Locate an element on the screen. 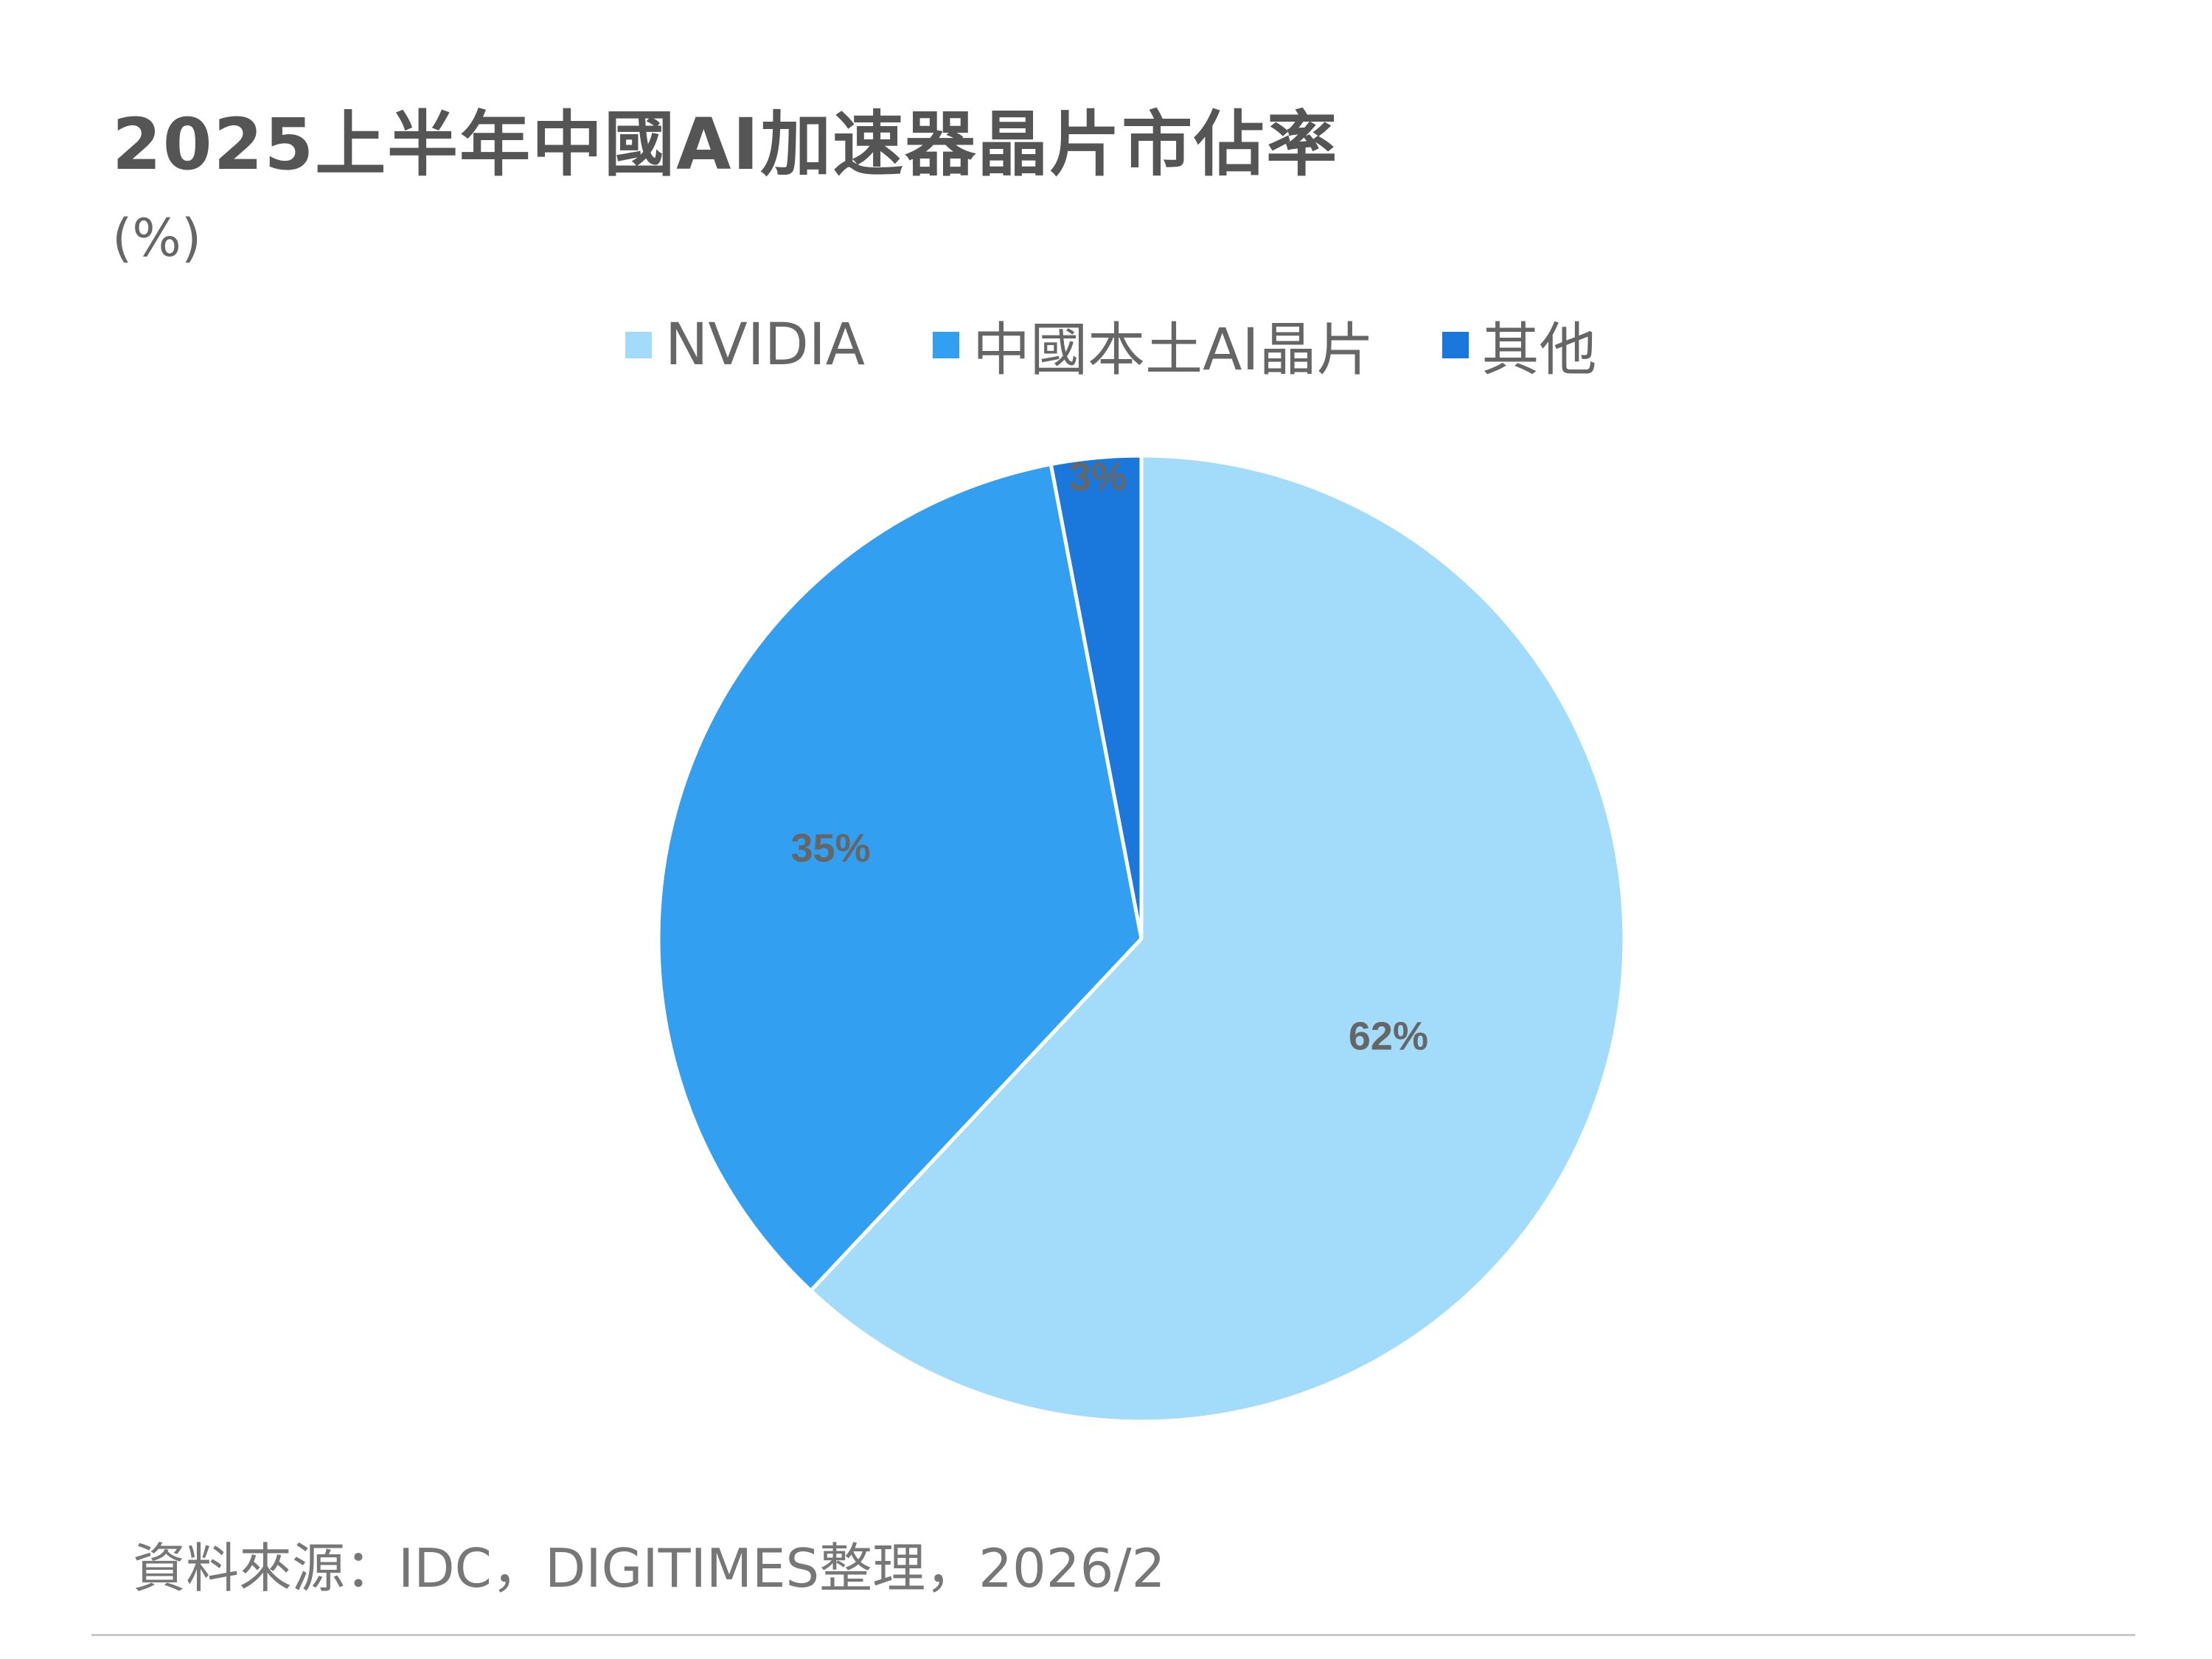 The image size is (2212, 1659). legend-item-others: 其他 is located at coordinates (1519, 345).